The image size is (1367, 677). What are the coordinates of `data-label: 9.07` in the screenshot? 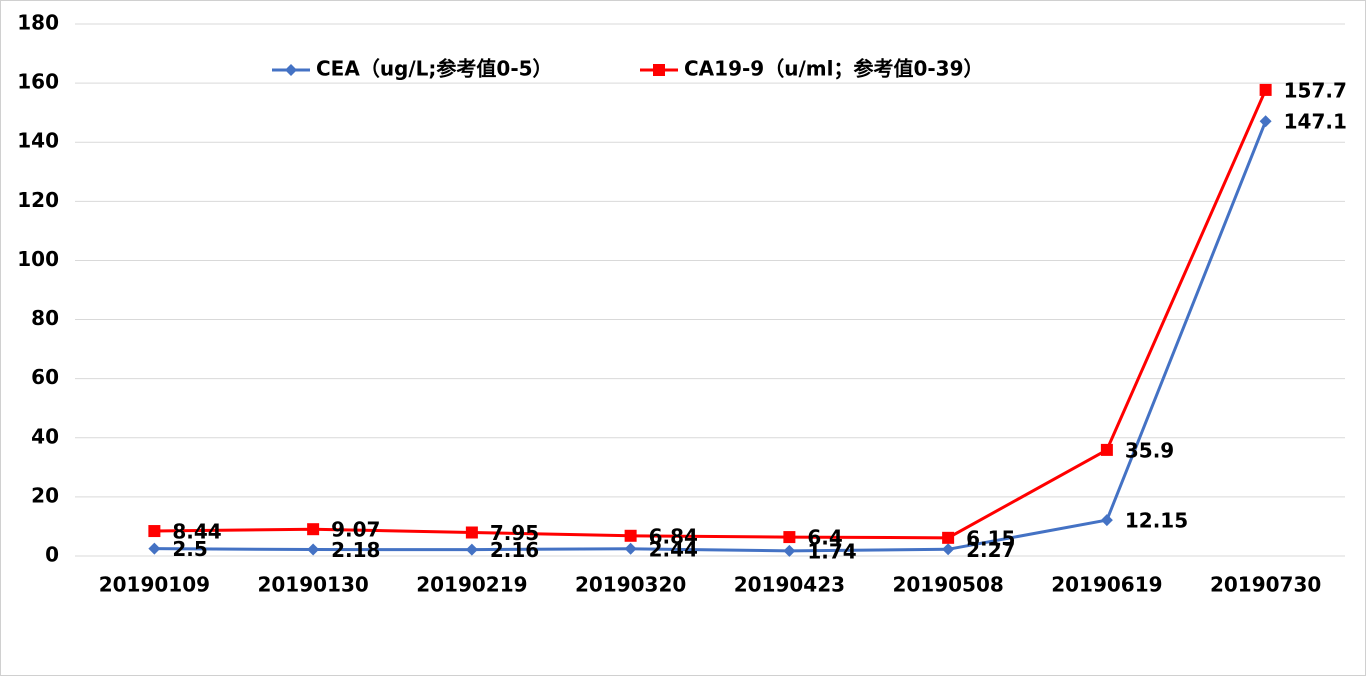 It's located at (355, 530).